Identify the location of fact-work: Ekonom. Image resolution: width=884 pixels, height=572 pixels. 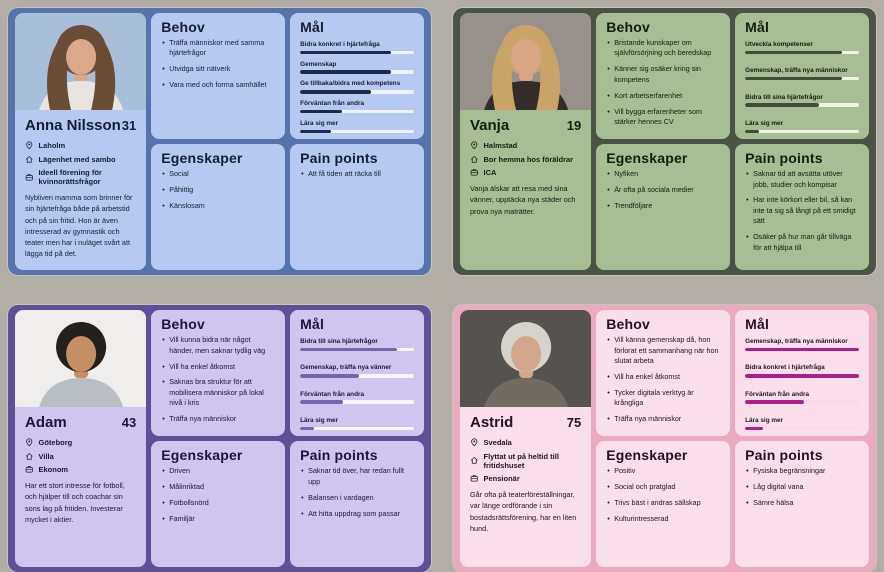
(80, 469).